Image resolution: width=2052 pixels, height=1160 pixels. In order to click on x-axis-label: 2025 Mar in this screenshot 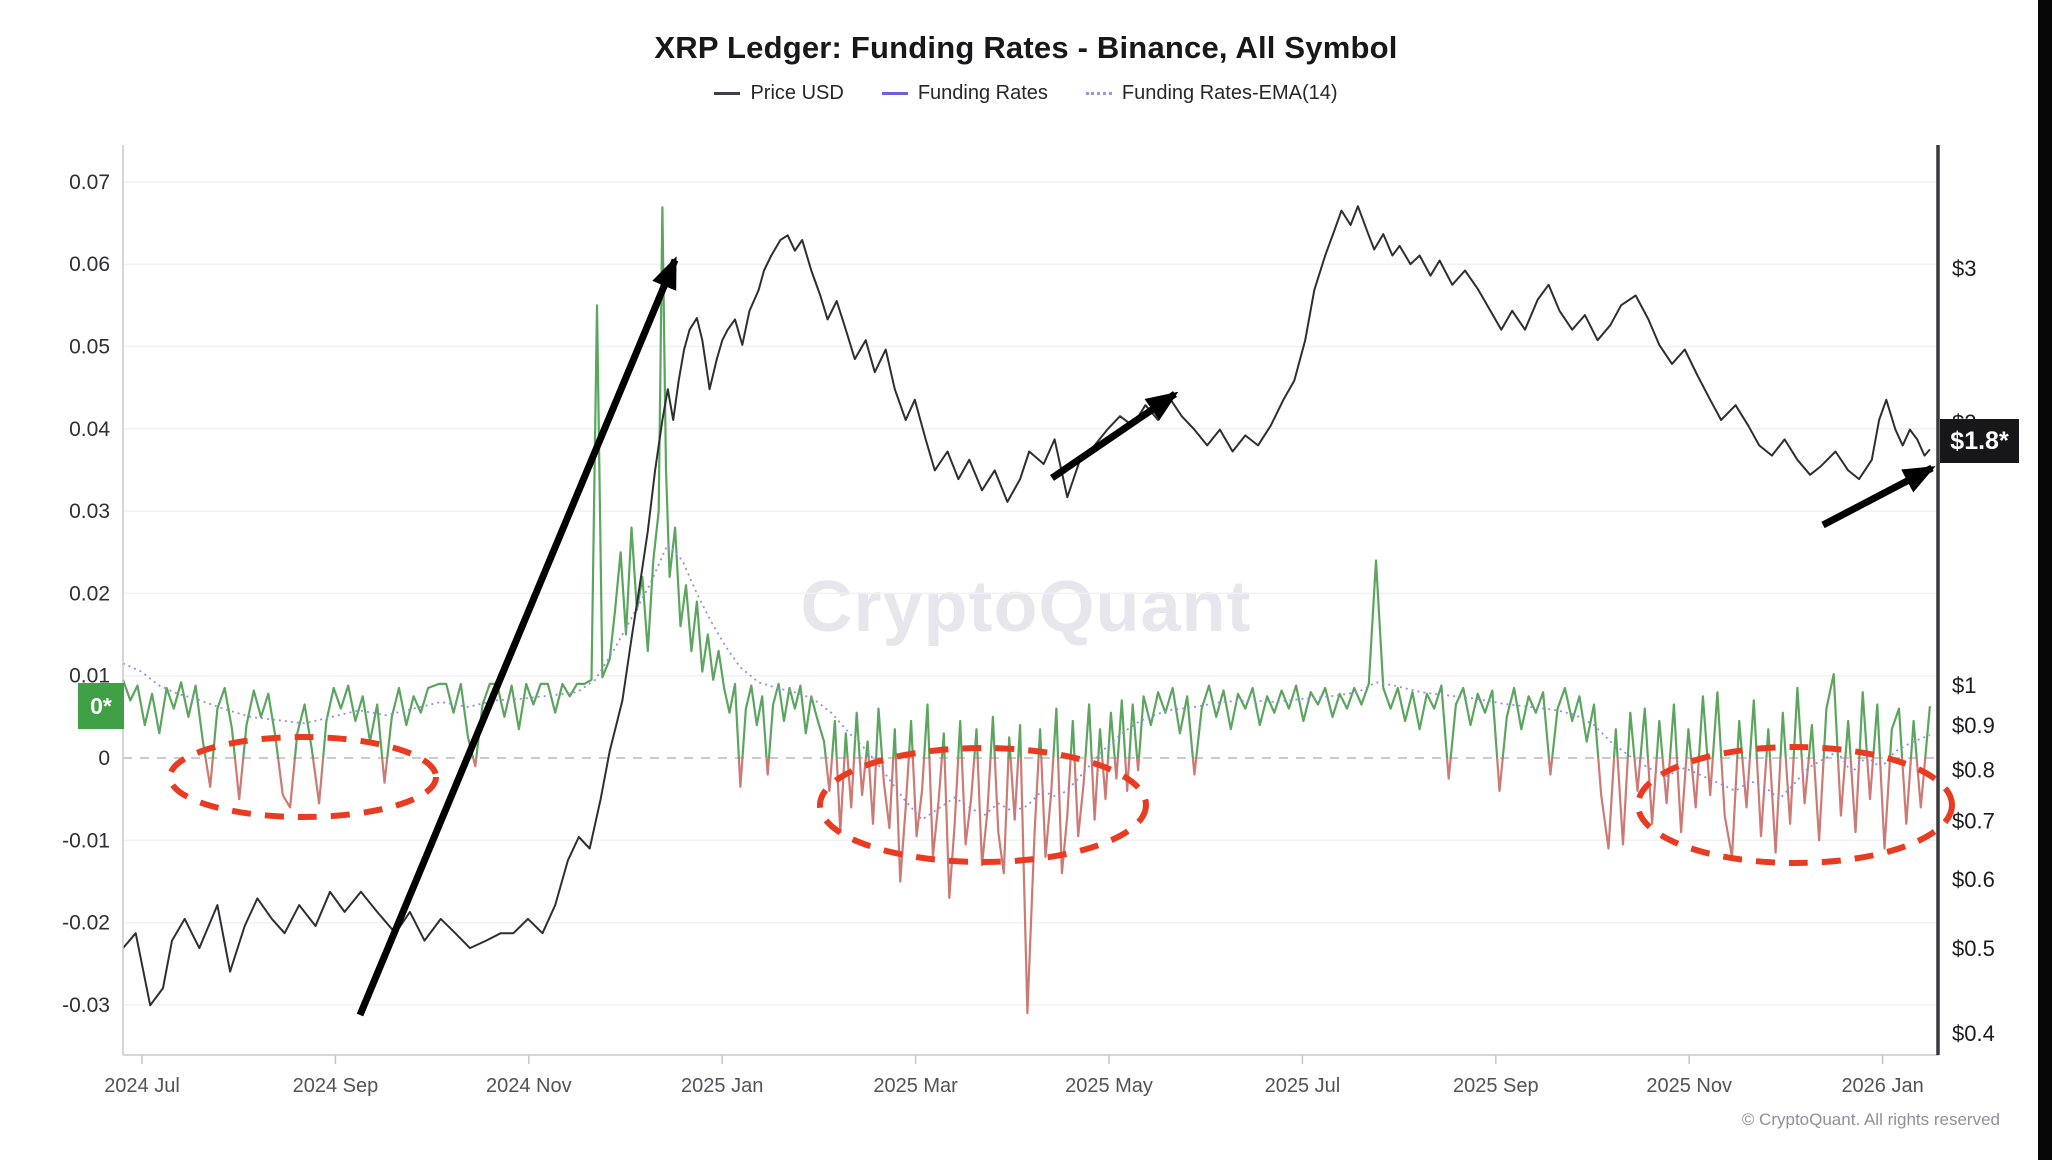, I will do `click(915, 1086)`.